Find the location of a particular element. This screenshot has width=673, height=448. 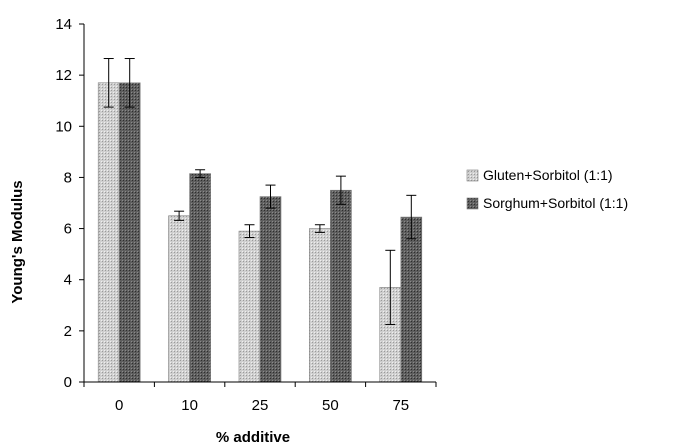

x-tick-label: 0 is located at coordinates (119, 405).